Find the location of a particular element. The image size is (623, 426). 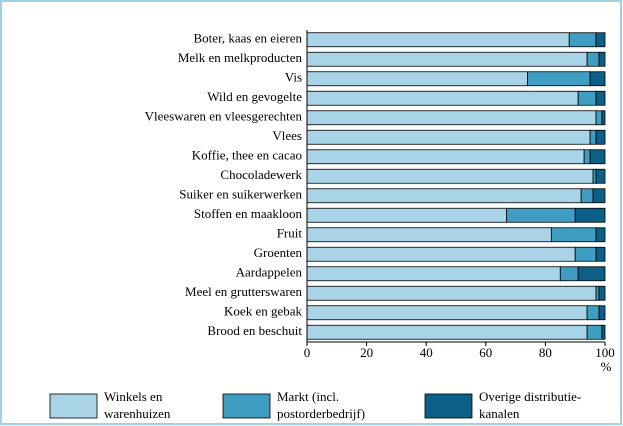

category-label: Vleeswaren en vleesgerechten is located at coordinates (224, 116).